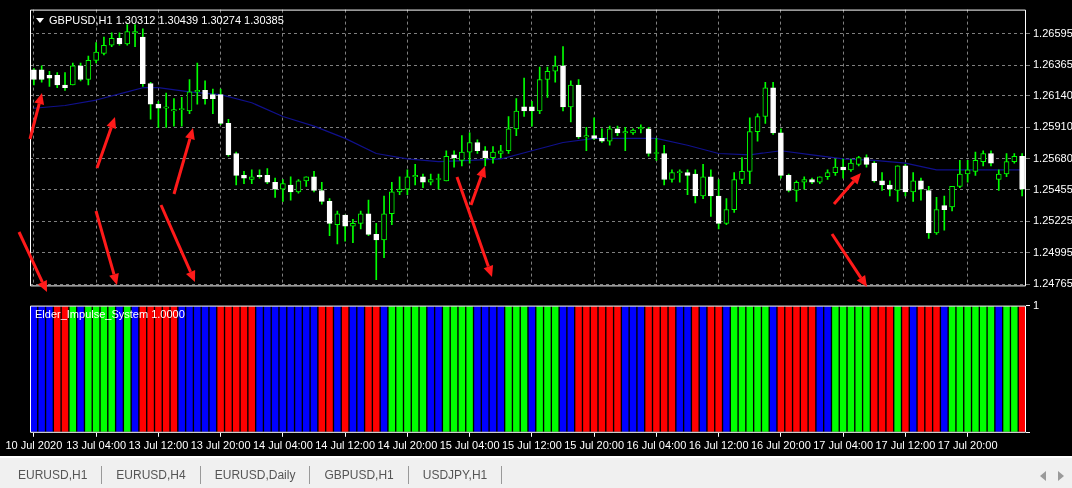  Describe the element at coordinates (1052, 220) in the screenshot. I see `y-tick-label: 1.25225` at that location.